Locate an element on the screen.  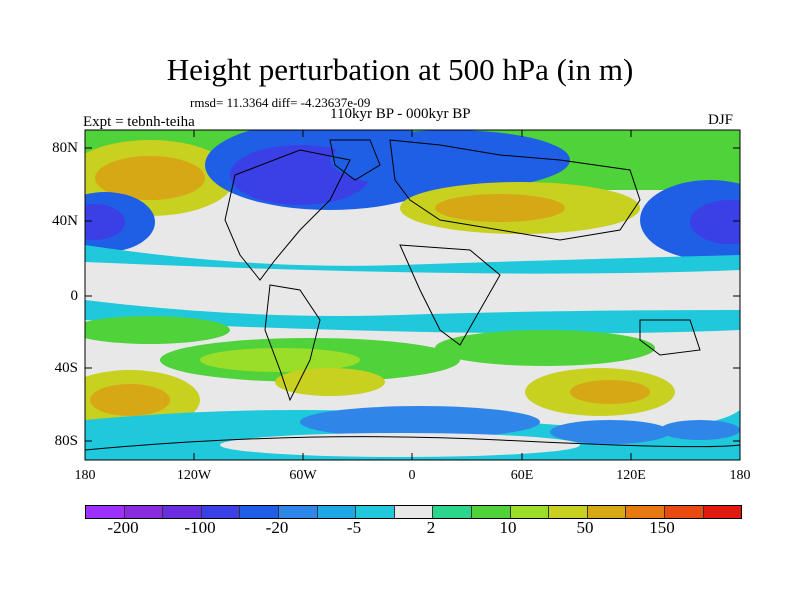
colorbar-label: -200 is located at coordinates (123, 527).